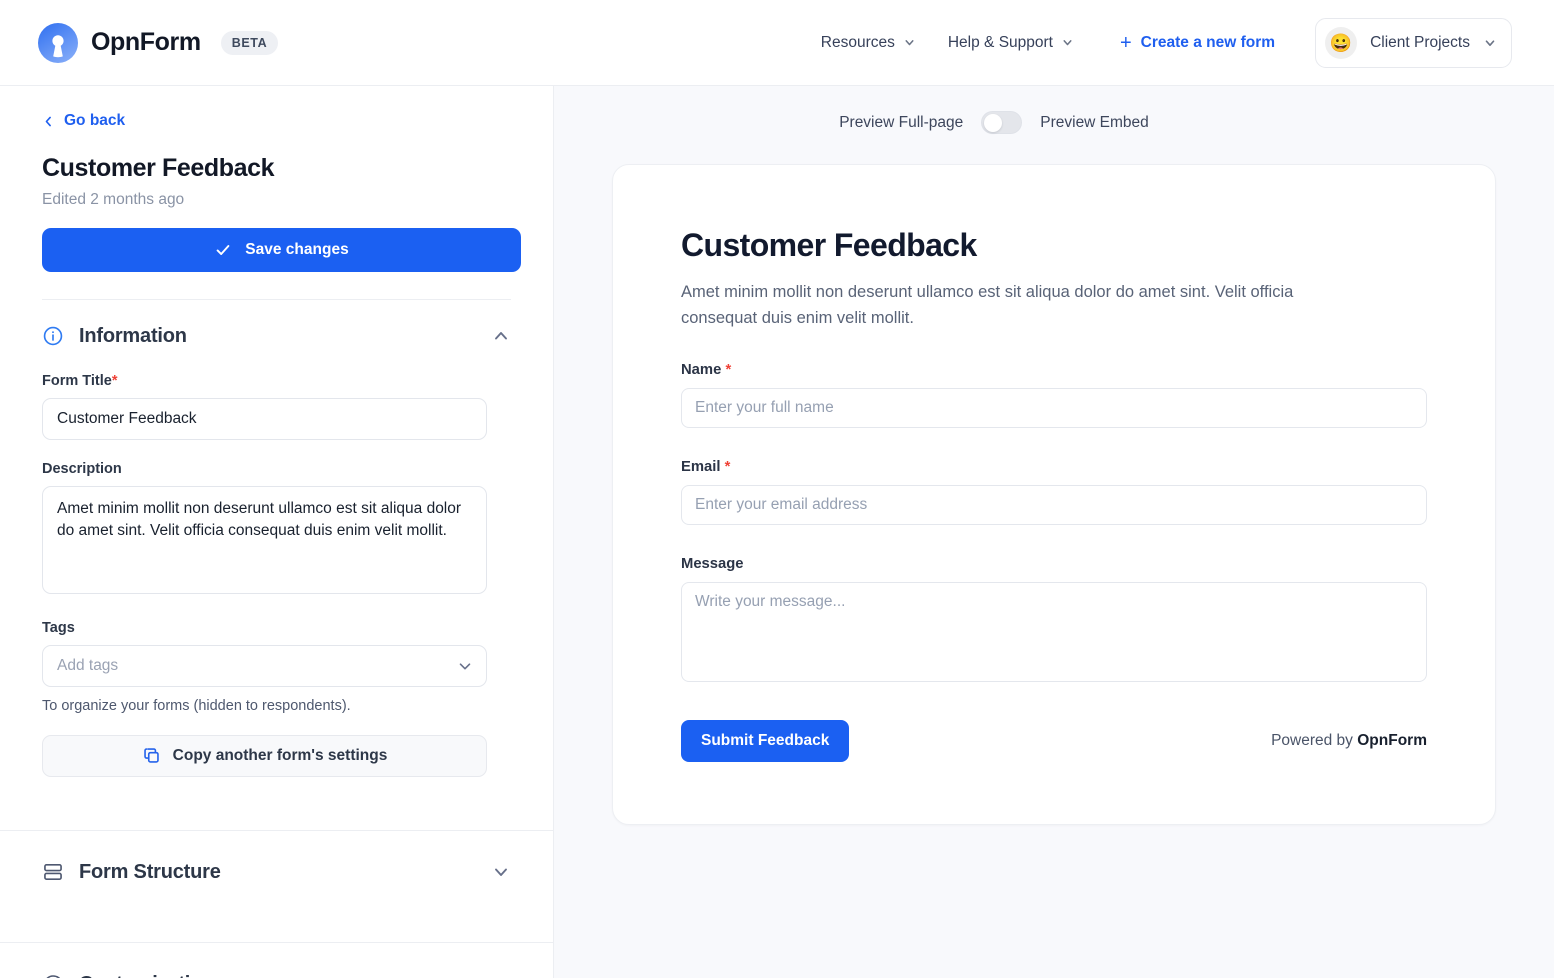 The height and width of the screenshot is (978, 1554). I want to click on toggle-knob, so click(992, 122).